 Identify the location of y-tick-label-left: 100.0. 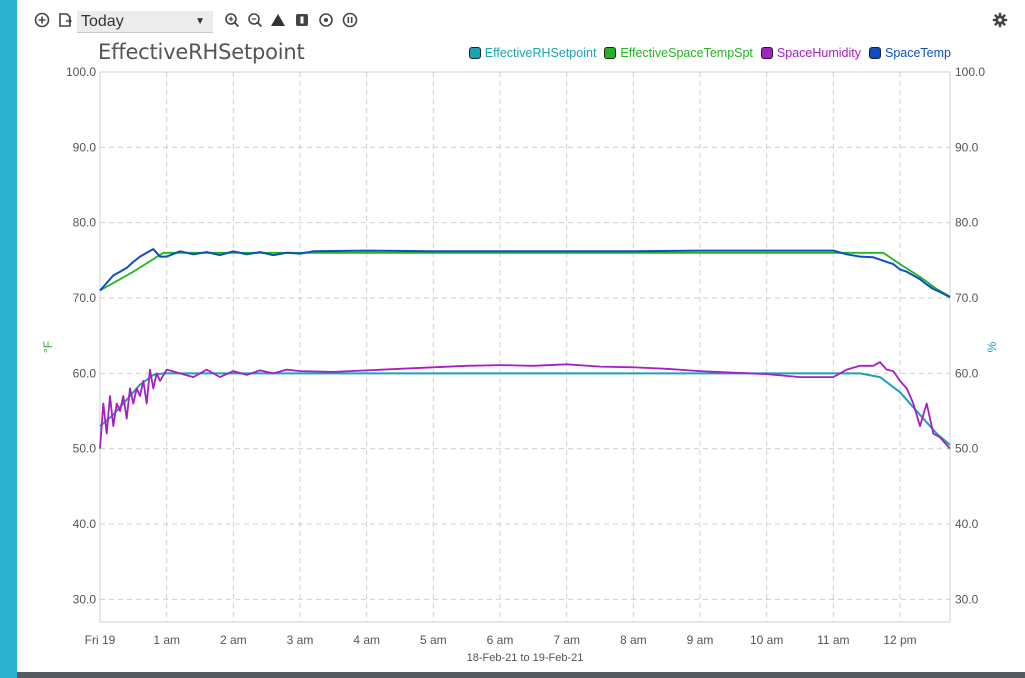
(81, 72).